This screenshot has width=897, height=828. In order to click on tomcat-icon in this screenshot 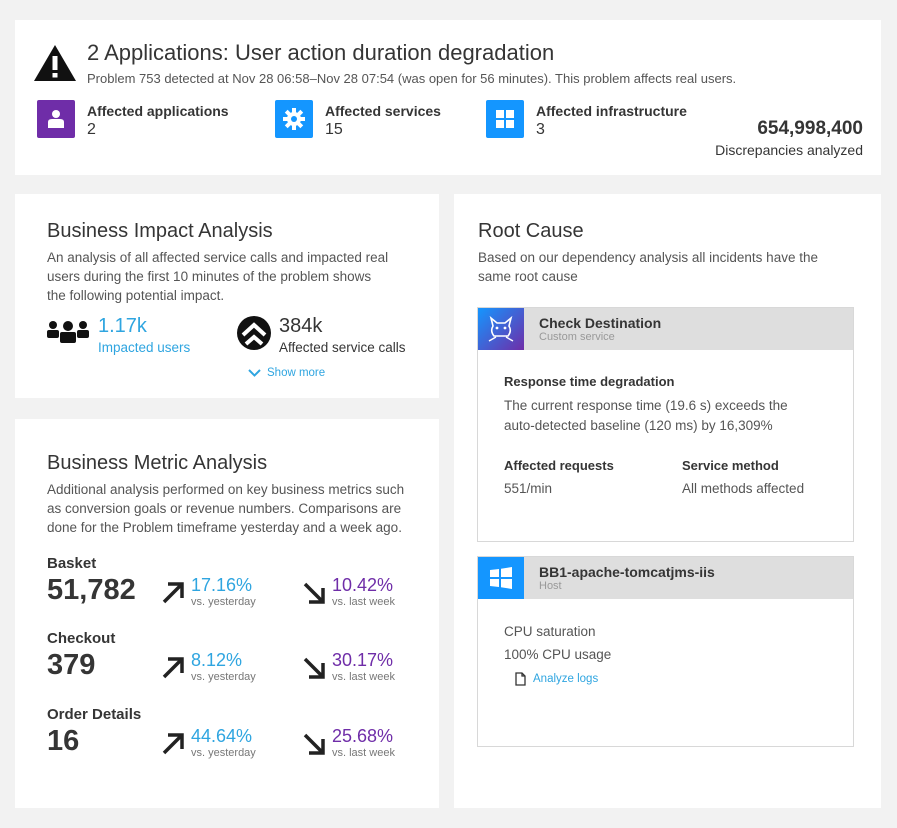, I will do `click(501, 329)`.